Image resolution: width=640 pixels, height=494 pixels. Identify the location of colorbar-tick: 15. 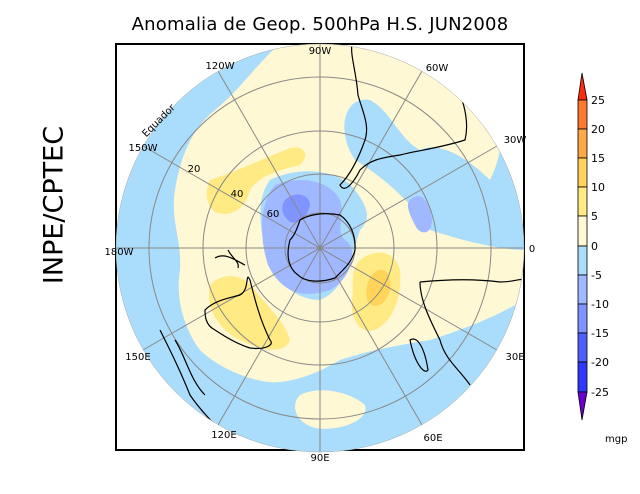
(598, 158).